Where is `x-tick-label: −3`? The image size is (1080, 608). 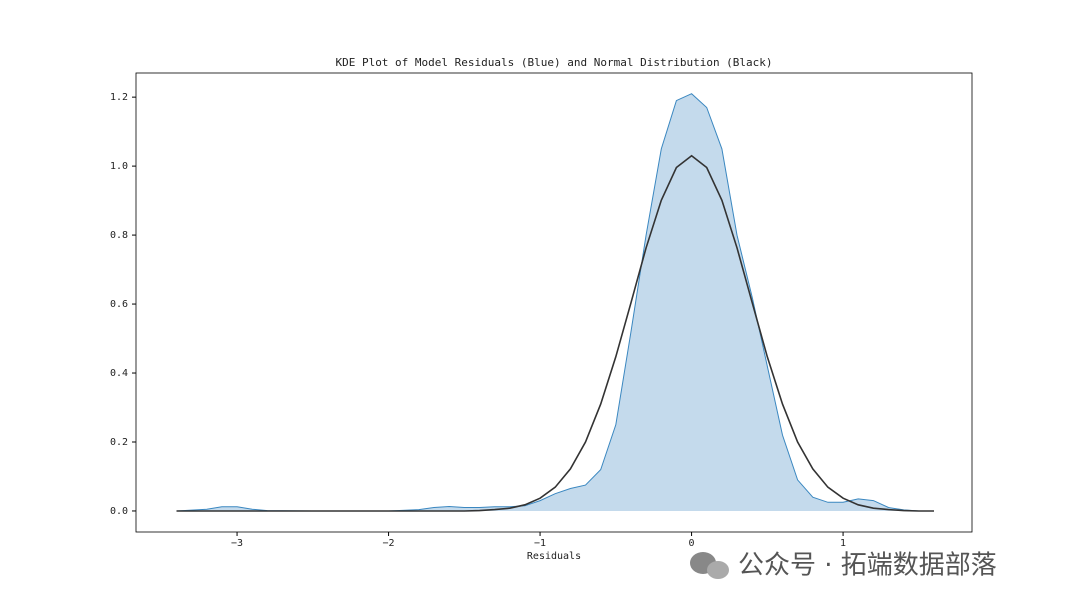
x-tick-label: −3 is located at coordinates (237, 543).